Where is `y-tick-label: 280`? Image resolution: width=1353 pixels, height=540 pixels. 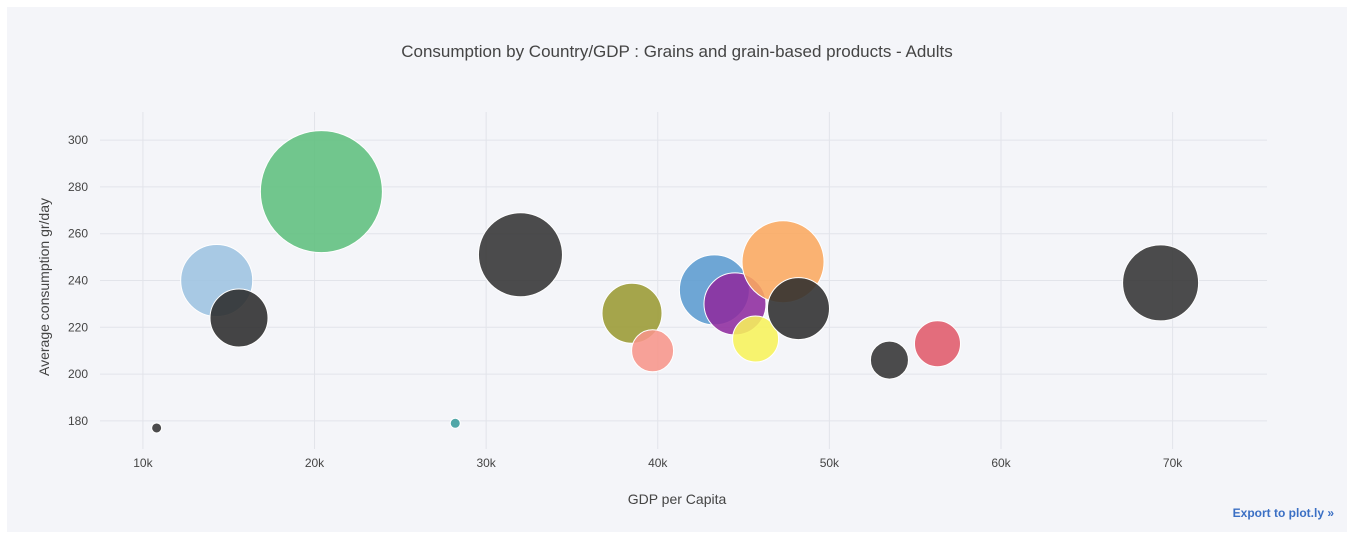 y-tick-label: 280 is located at coordinates (78, 187).